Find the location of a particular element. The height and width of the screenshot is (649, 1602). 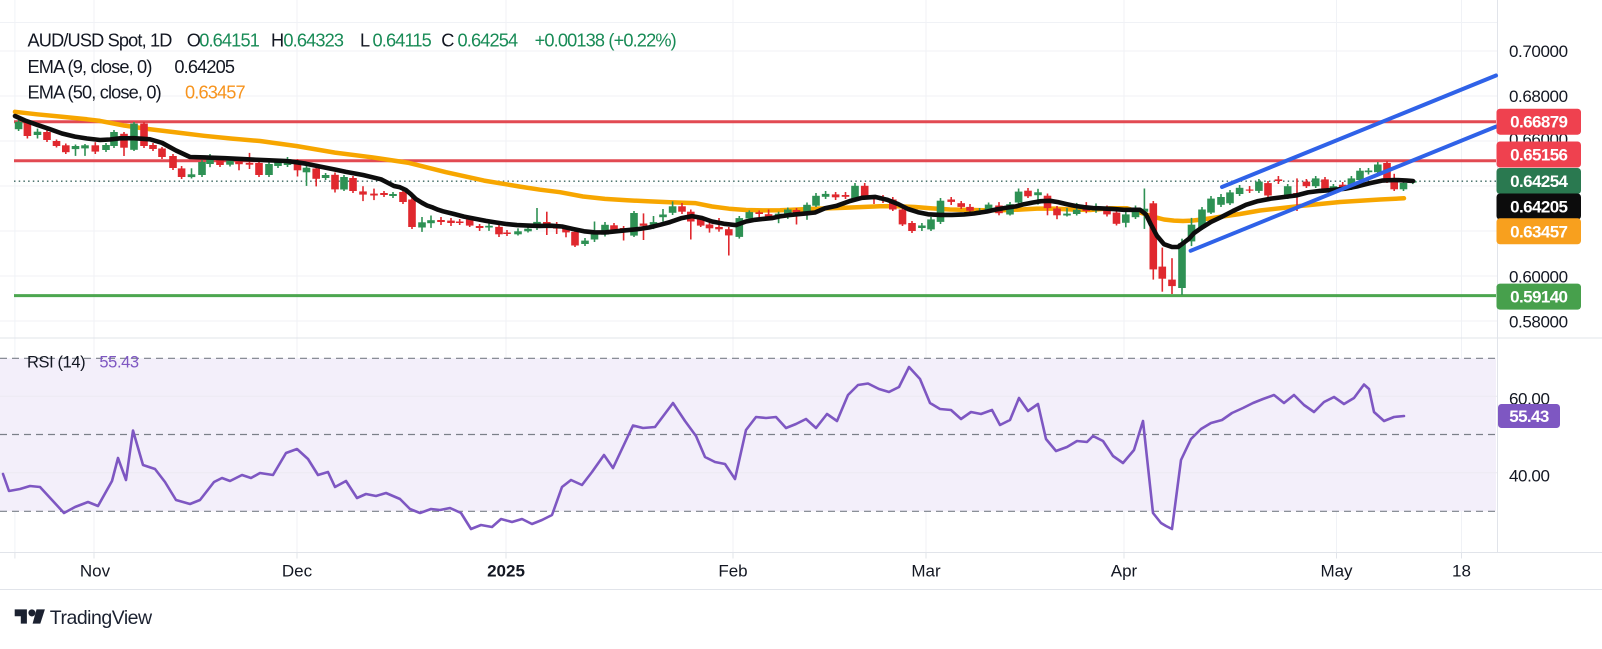

svg-text: 0.64323 is located at coordinates (313, 41).